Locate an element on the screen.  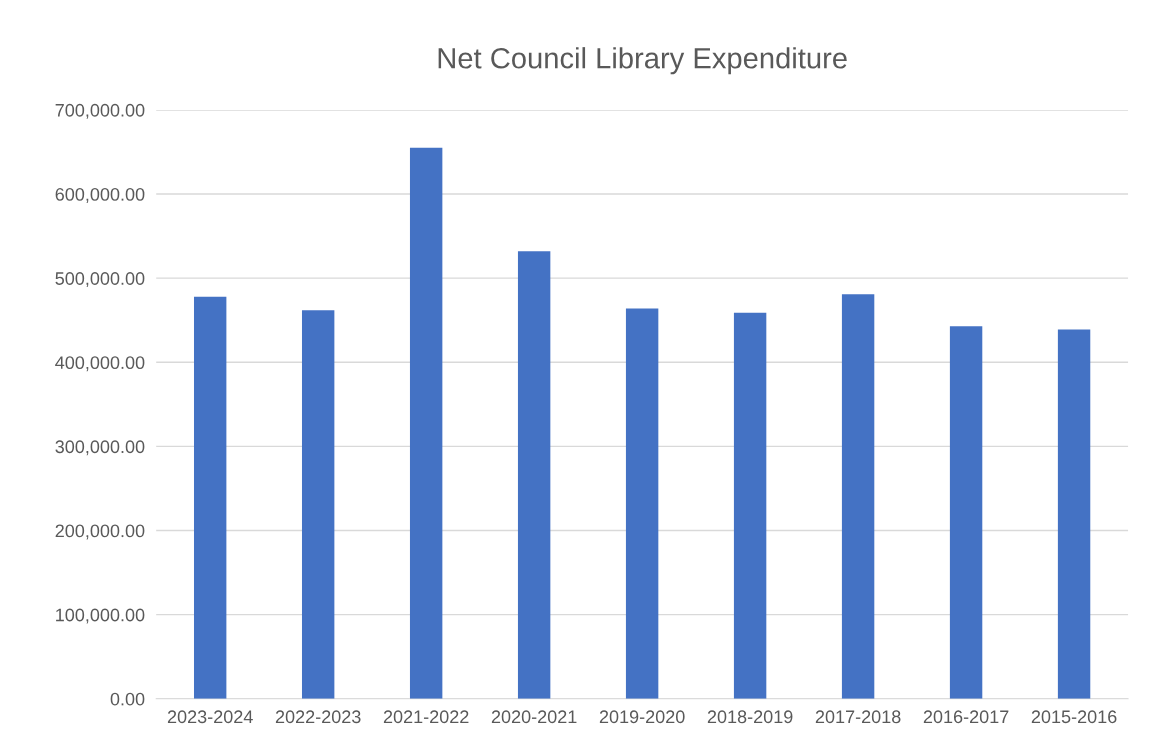
x-tick-label: 2018-2019 is located at coordinates (750, 717).